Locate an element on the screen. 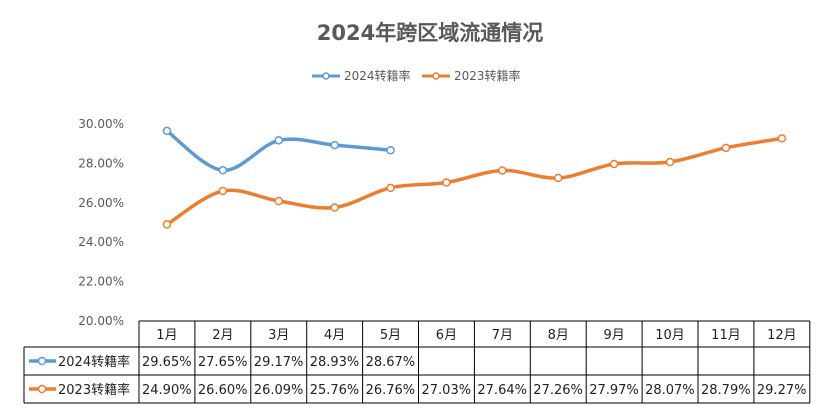  category-label: 10月 is located at coordinates (670, 335).